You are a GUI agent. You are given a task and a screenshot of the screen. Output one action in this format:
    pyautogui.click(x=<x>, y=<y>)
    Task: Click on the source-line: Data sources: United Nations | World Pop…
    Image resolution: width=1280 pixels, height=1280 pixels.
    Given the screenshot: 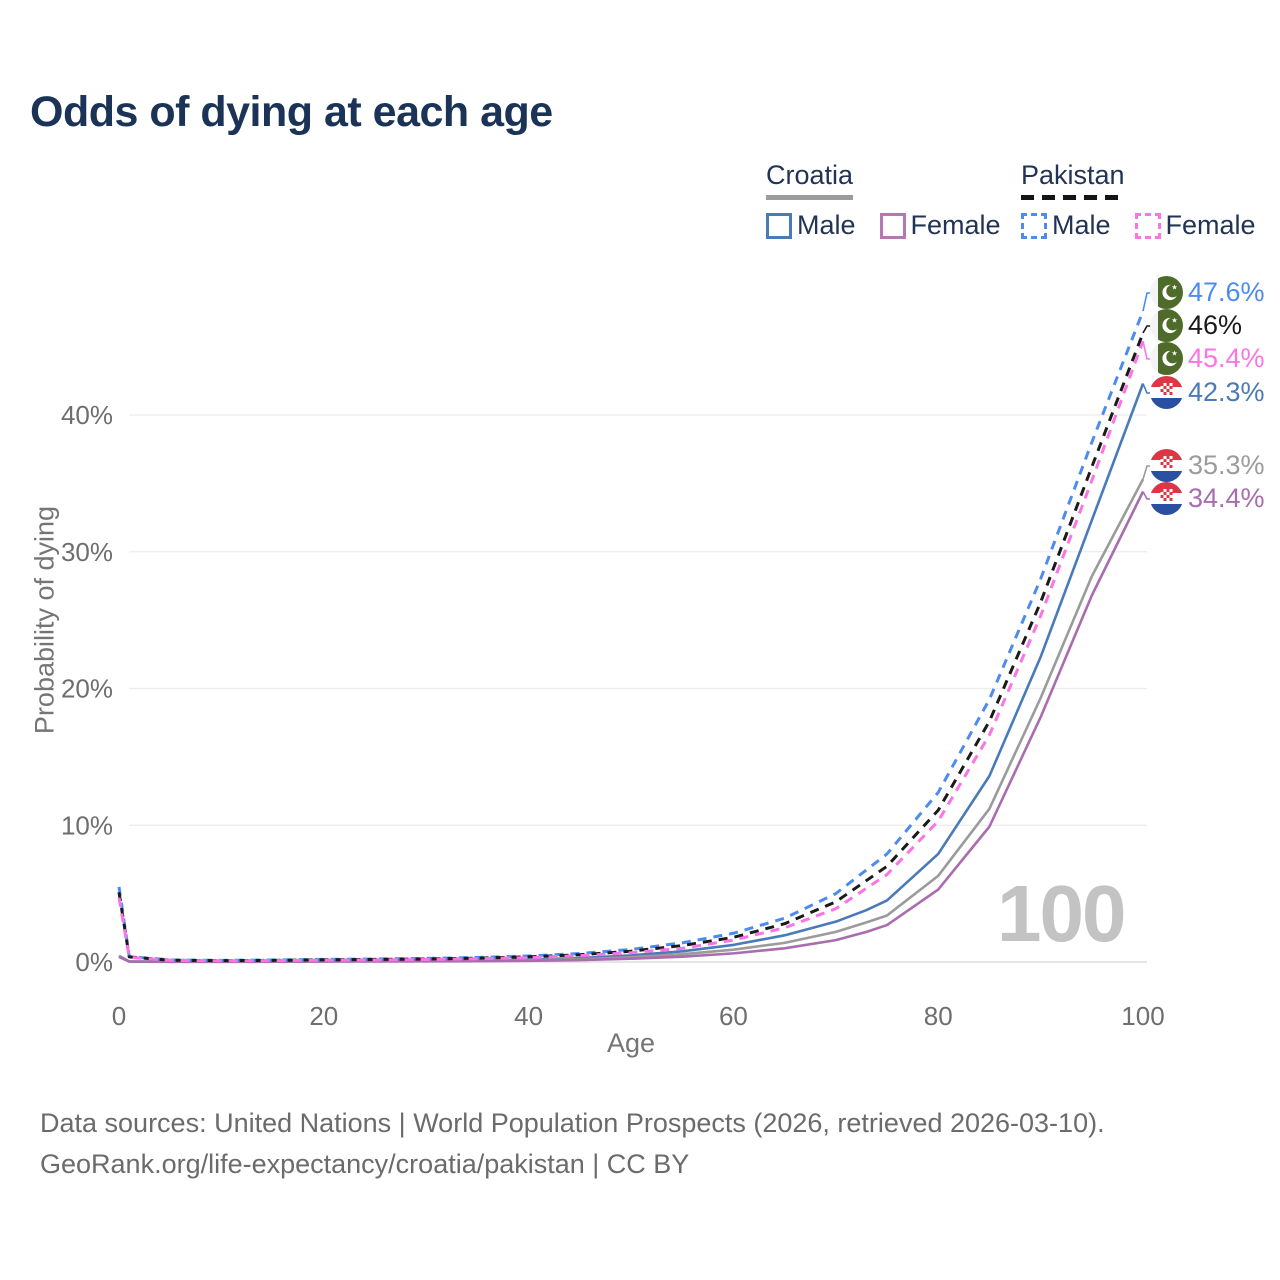 What is the action you would take?
    pyautogui.click(x=572, y=1123)
    